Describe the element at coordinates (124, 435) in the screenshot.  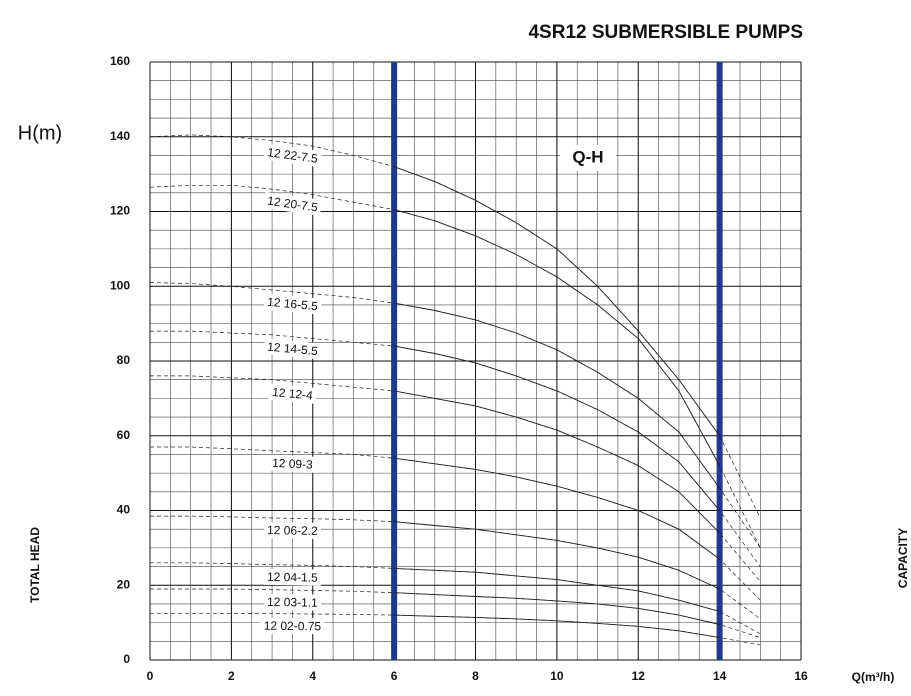
I see `y-tick-label: 60` at that location.